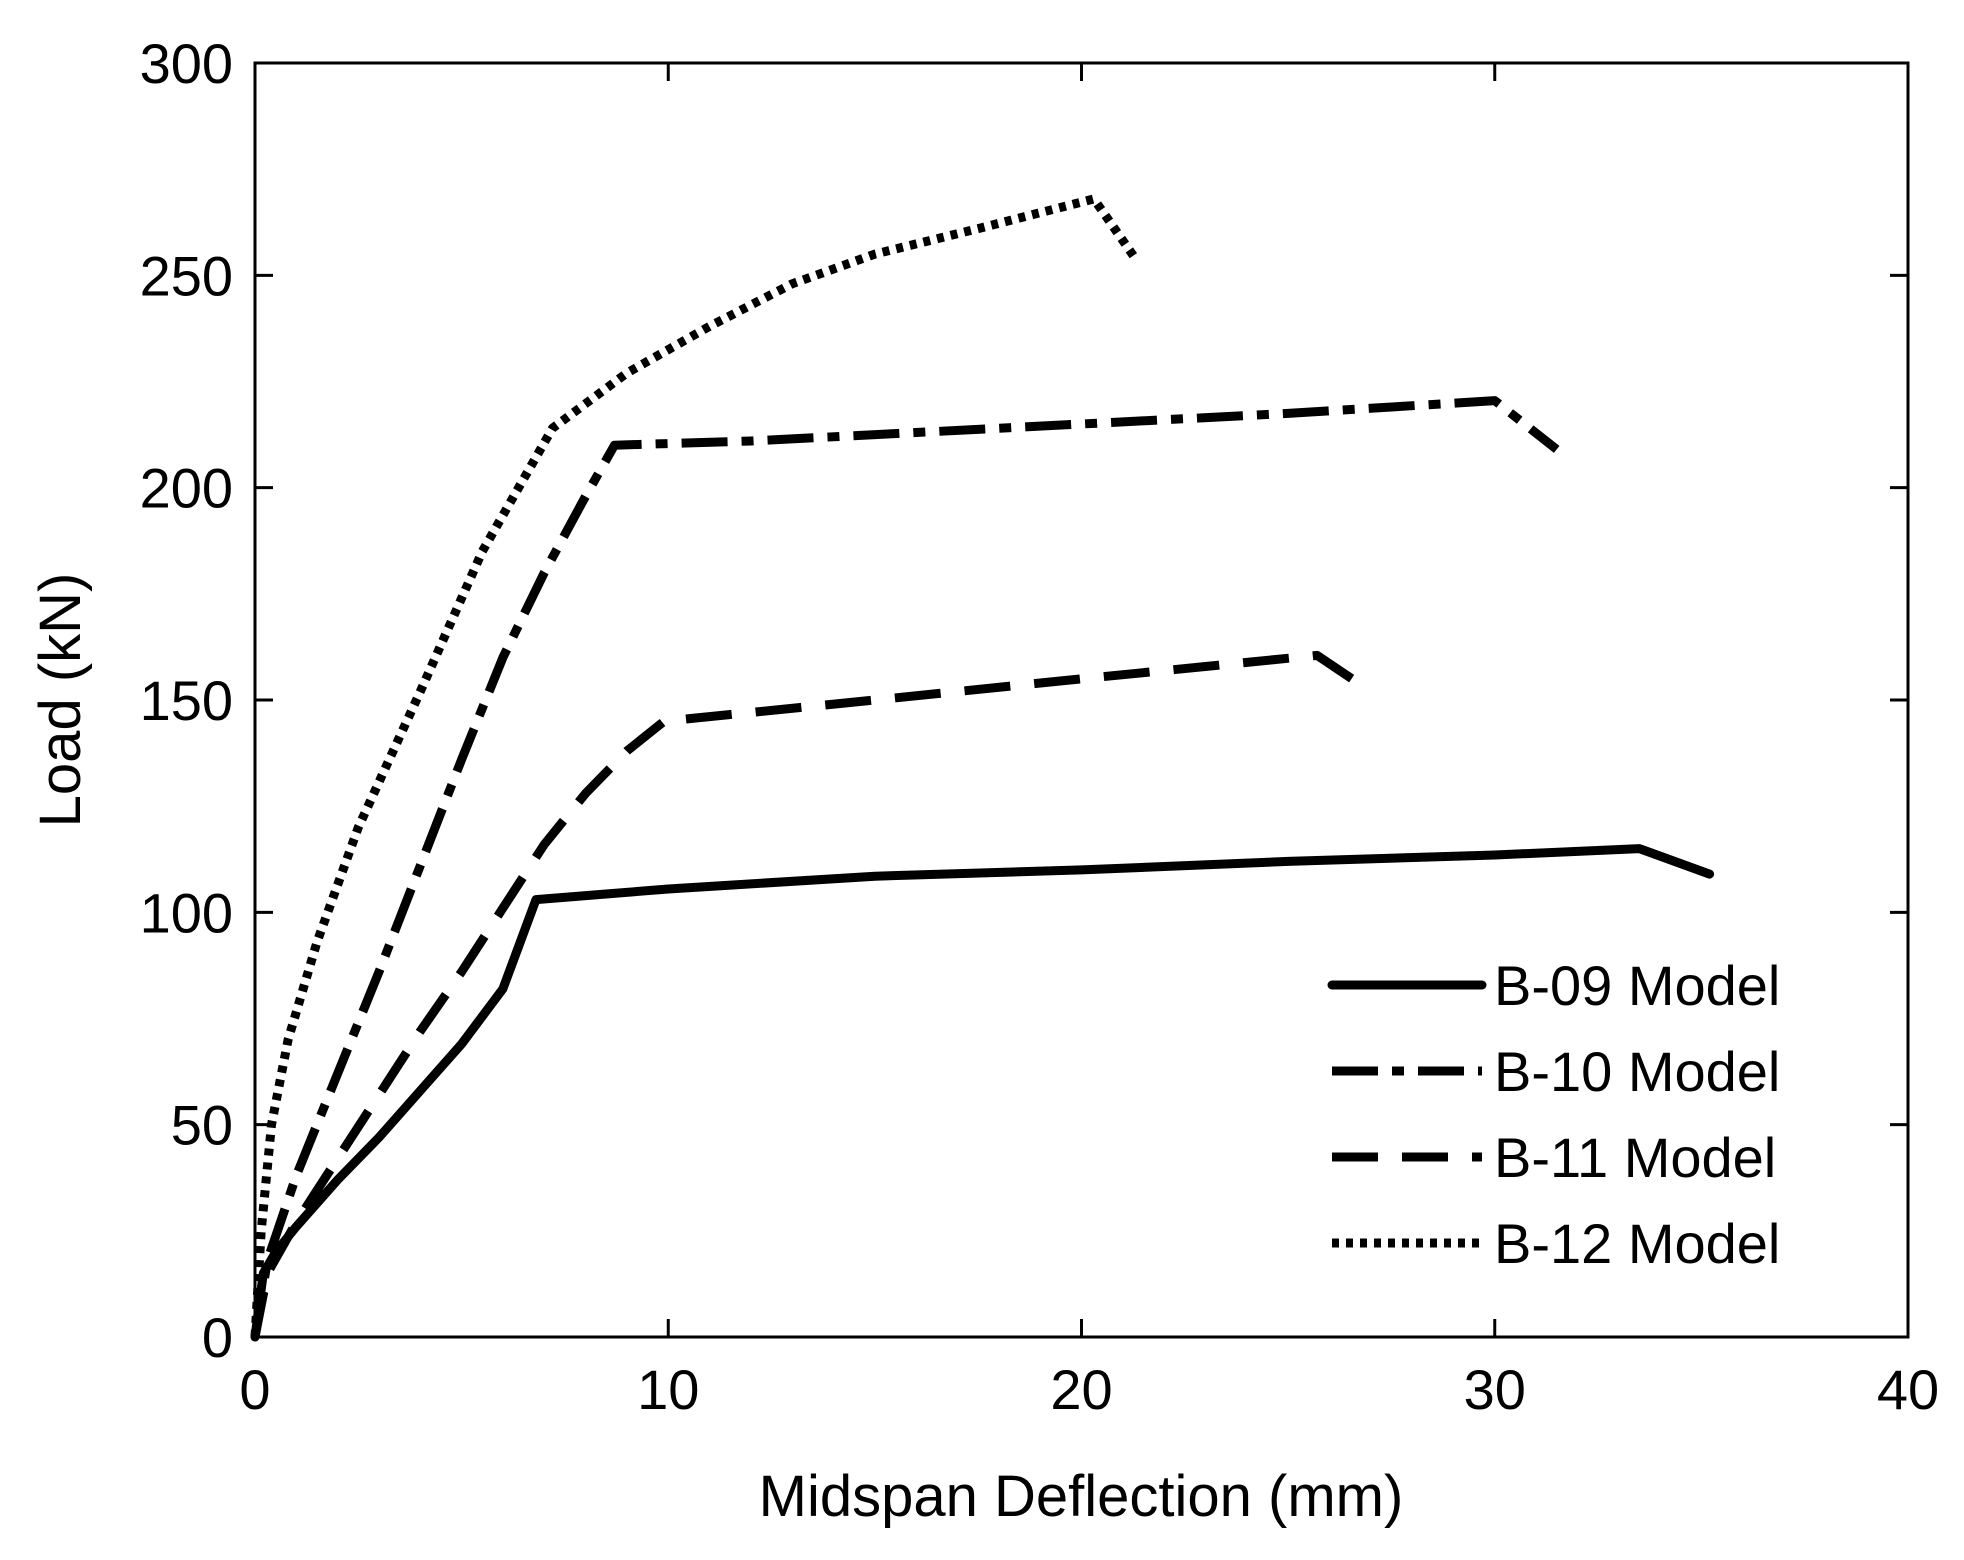  Describe the element at coordinates (668, 1389) in the screenshot. I see `x-tick-label: 10` at that location.